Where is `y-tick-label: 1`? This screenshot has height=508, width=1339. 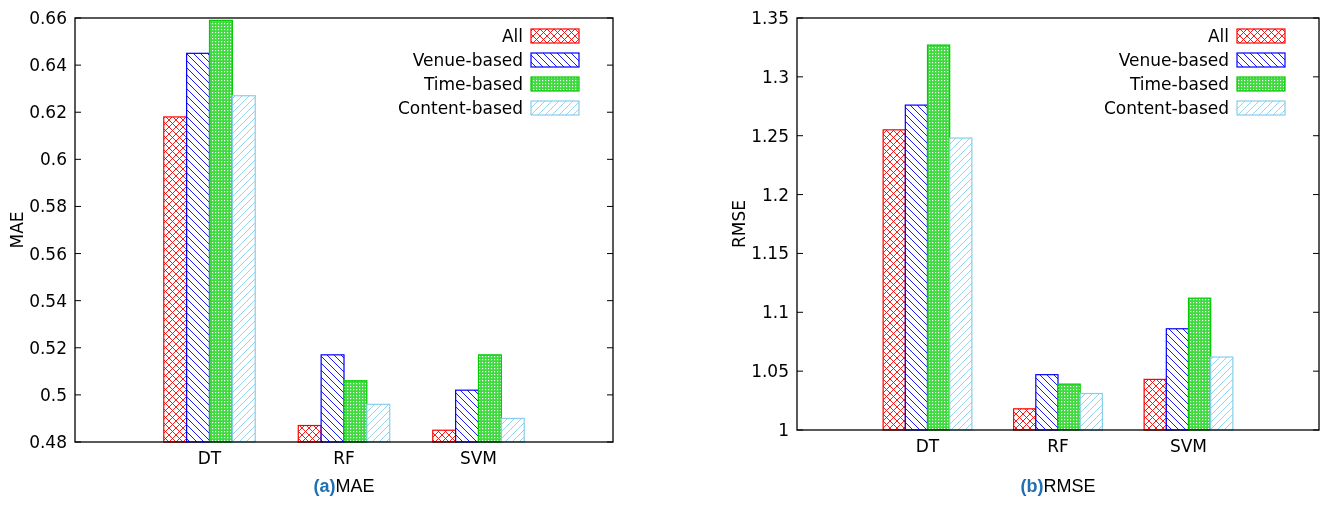
y-tick-label: 1 is located at coordinates (783, 429).